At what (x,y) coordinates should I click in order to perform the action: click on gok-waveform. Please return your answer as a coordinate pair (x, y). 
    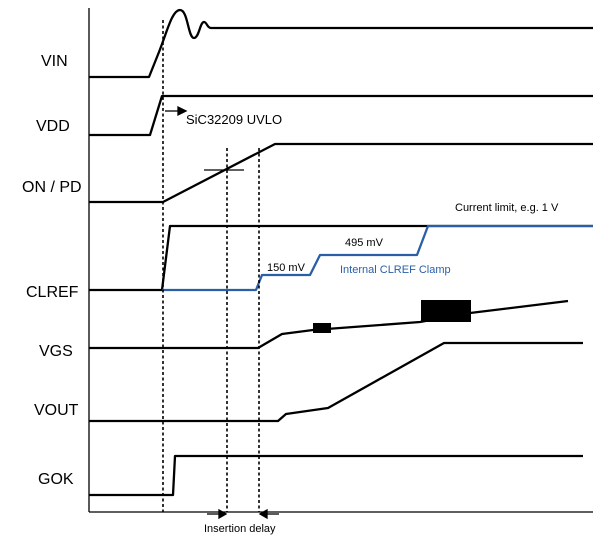
    Looking at the image, I should click on (336, 475).